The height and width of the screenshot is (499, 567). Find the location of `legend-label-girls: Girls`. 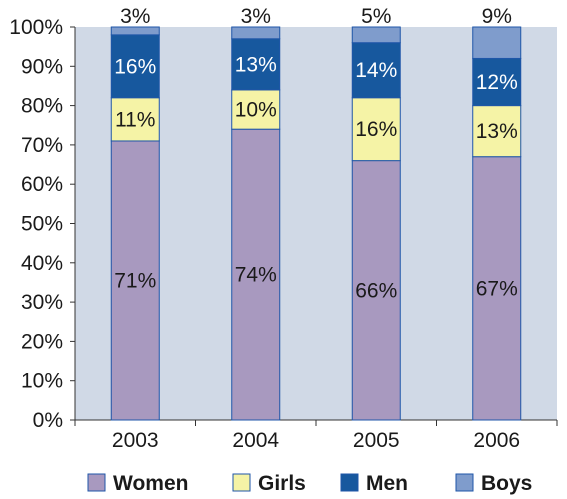

legend-label-girls: Girls is located at coordinates (282, 483).